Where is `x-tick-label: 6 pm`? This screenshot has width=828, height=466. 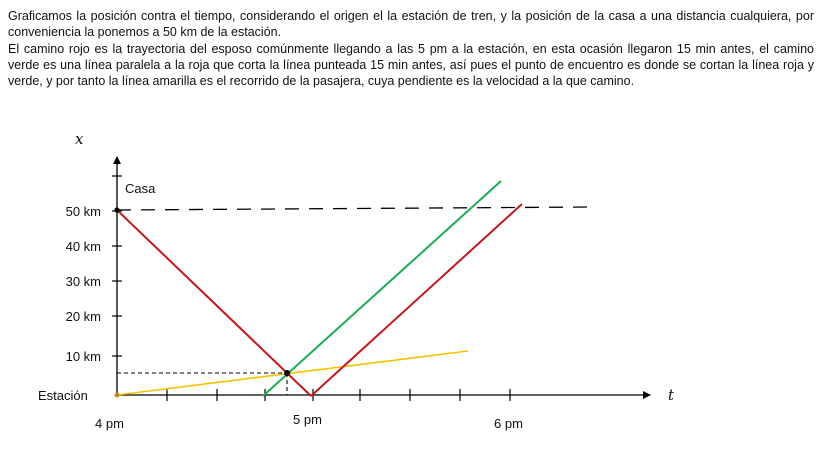
x-tick-label: 6 pm is located at coordinates (508, 423).